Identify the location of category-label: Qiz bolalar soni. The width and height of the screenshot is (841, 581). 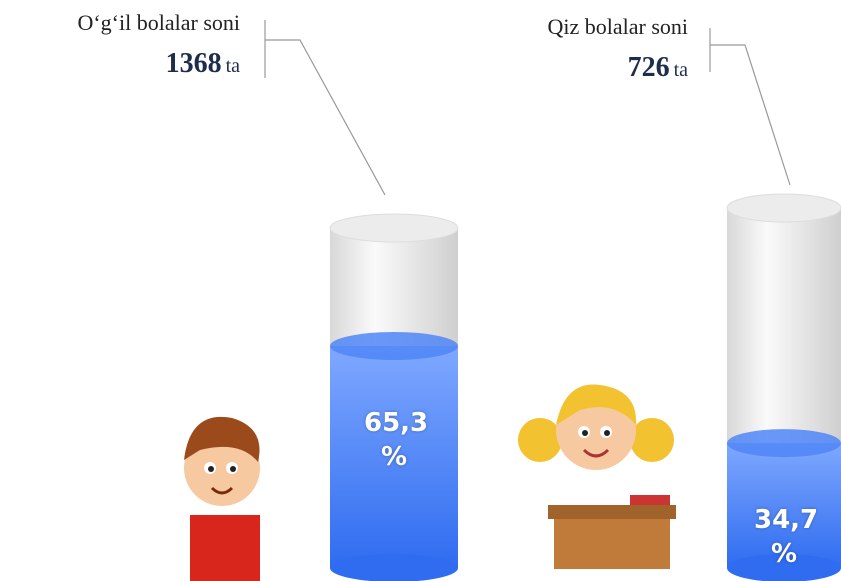
(617, 26).